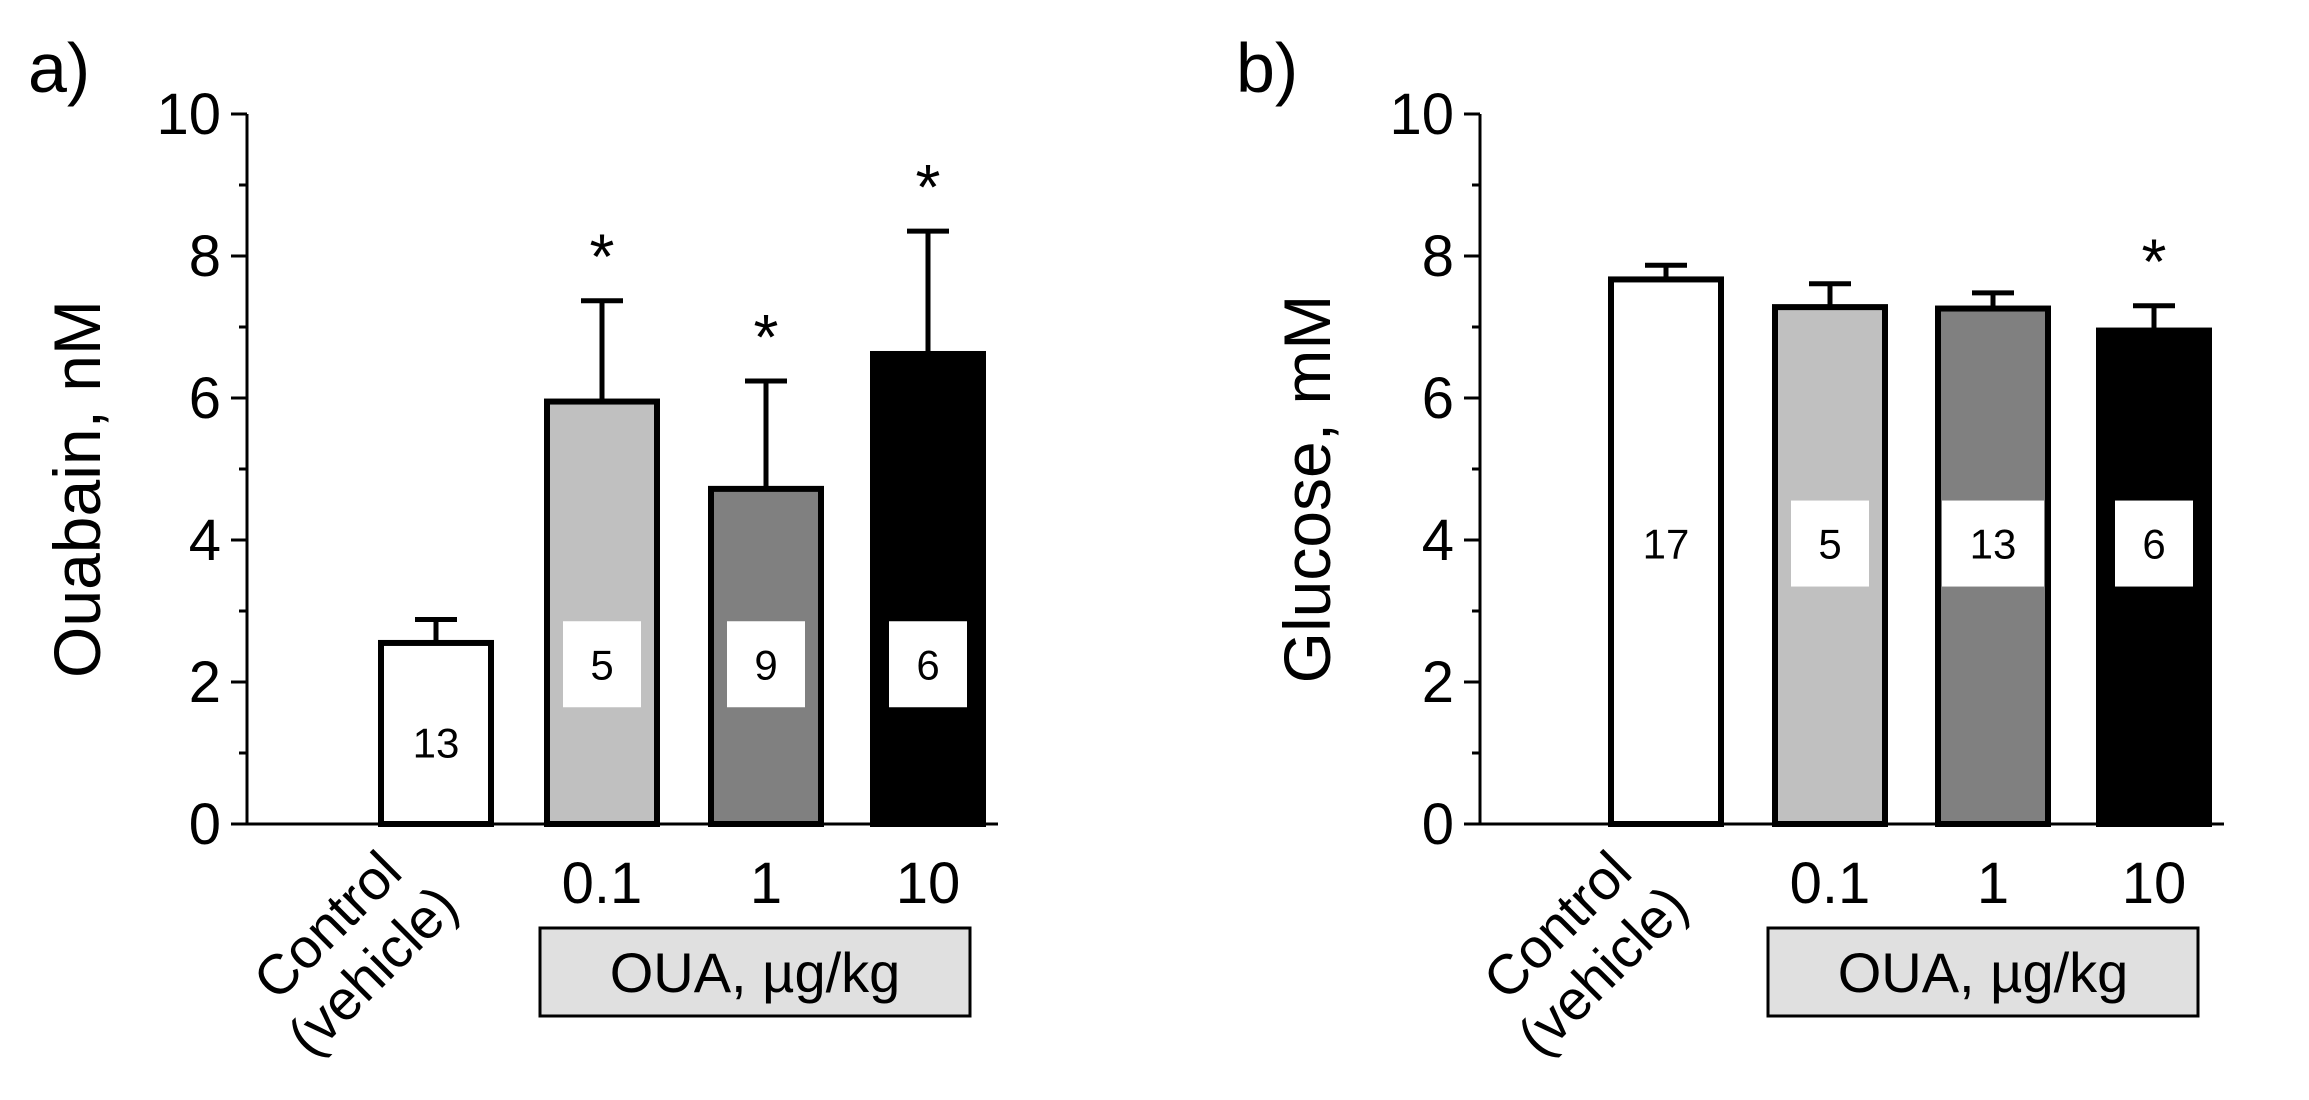 The image size is (2309, 1100). I want to click on panel-label: a), so click(59, 68).